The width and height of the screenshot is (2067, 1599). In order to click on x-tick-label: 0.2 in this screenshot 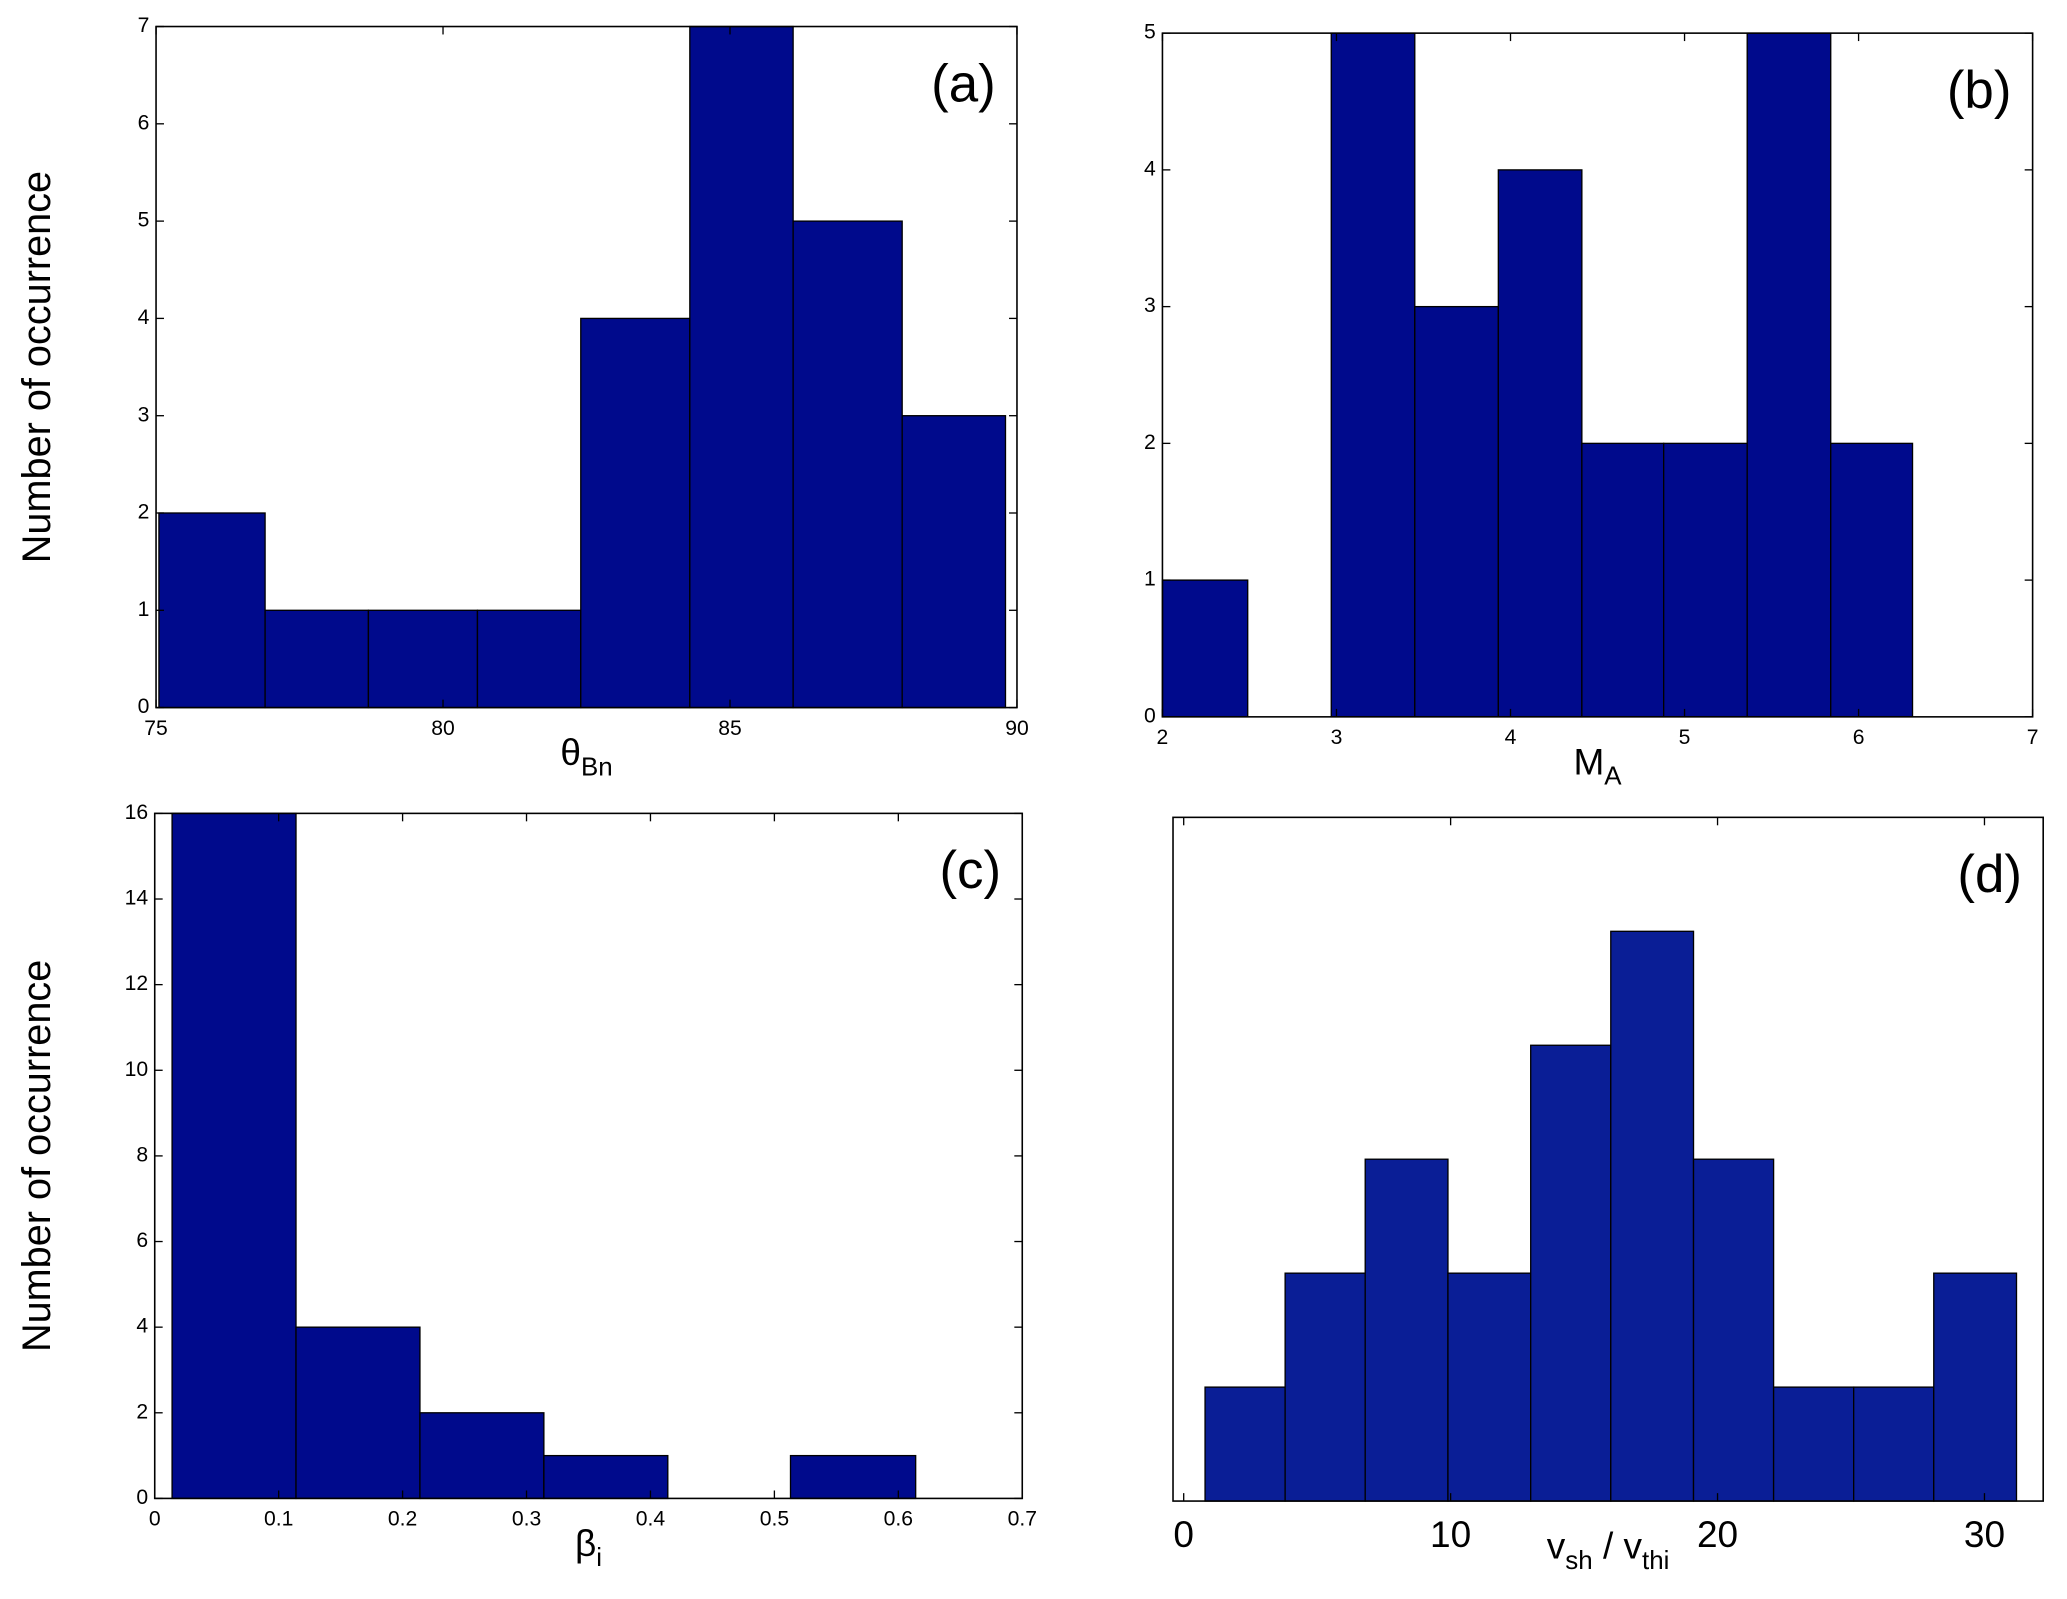, I will do `click(402, 1519)`.